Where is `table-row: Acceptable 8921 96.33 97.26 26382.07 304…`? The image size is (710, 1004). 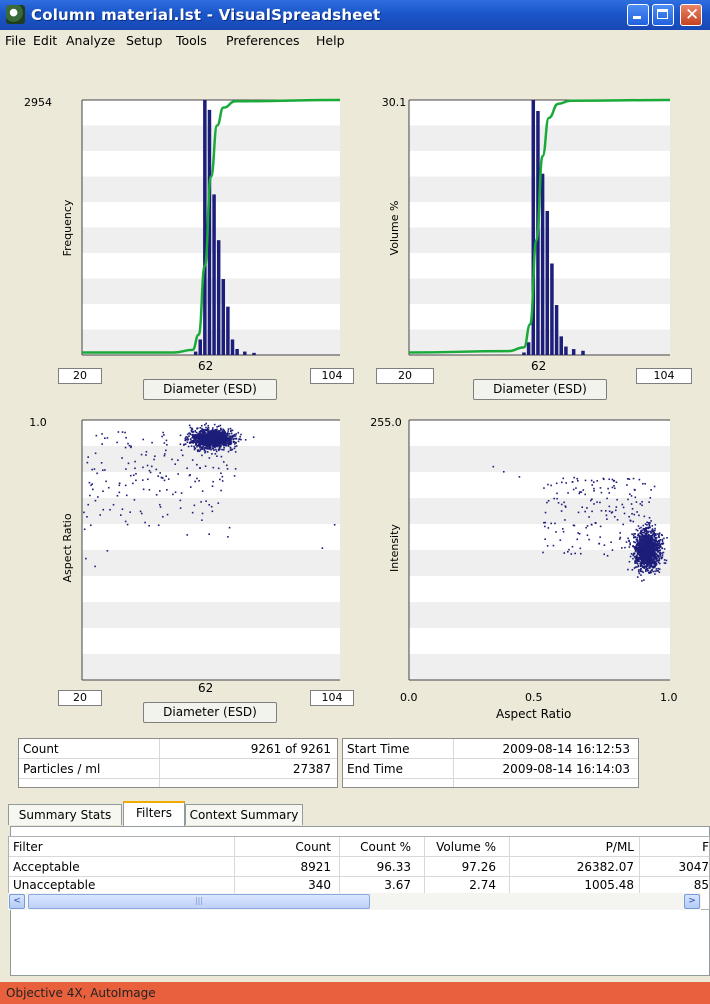 table-row: Acceptable 8921 96.33 97.26 26382.07 304… is located at coordinates (359, 867).